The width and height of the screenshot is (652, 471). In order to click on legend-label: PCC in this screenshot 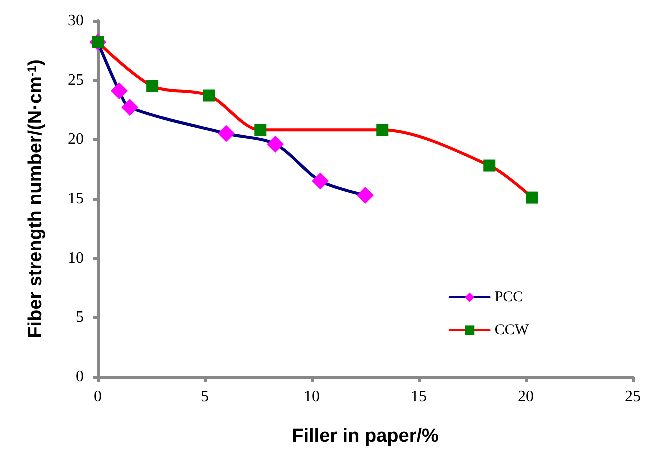, I will do `click(509, 298)`.